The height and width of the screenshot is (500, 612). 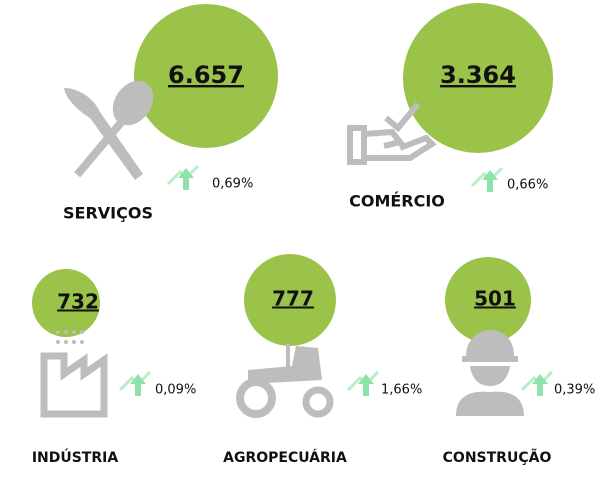 I want to click on label: COMÉRCIO, so click(x=397, y=201).